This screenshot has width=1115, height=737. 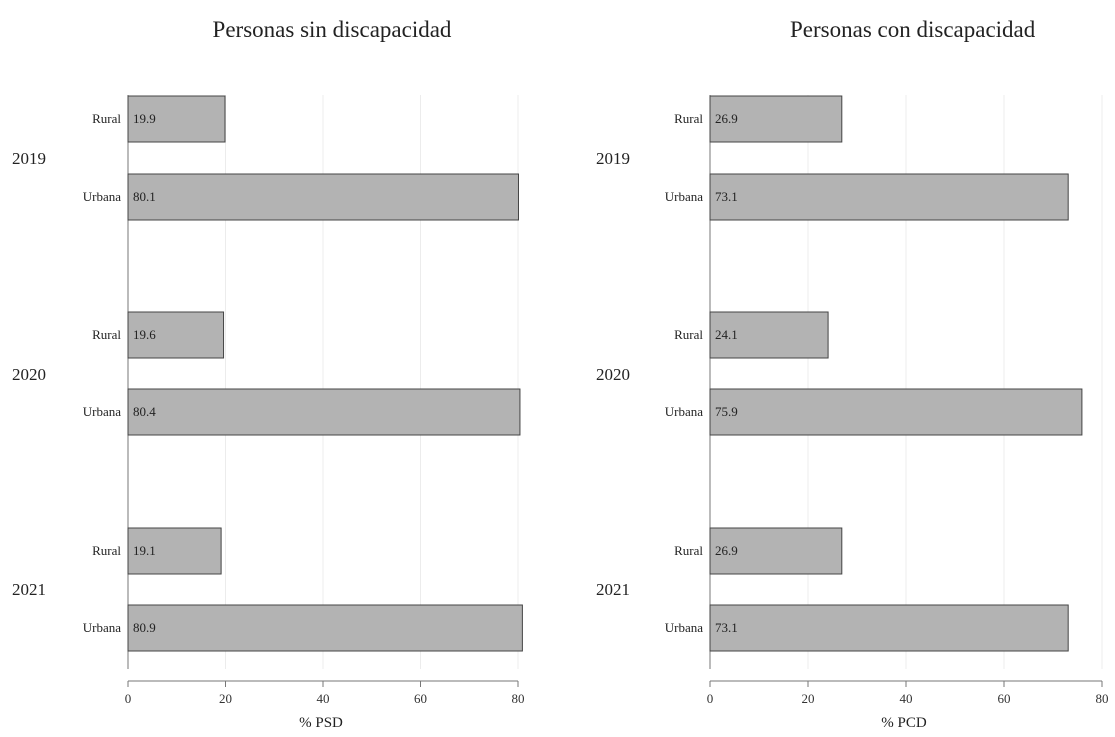 What do you see at coordinates (321, 723) in the screenshot?
I see `x-axis-label: % PSD` at bounding box center [321, 723].